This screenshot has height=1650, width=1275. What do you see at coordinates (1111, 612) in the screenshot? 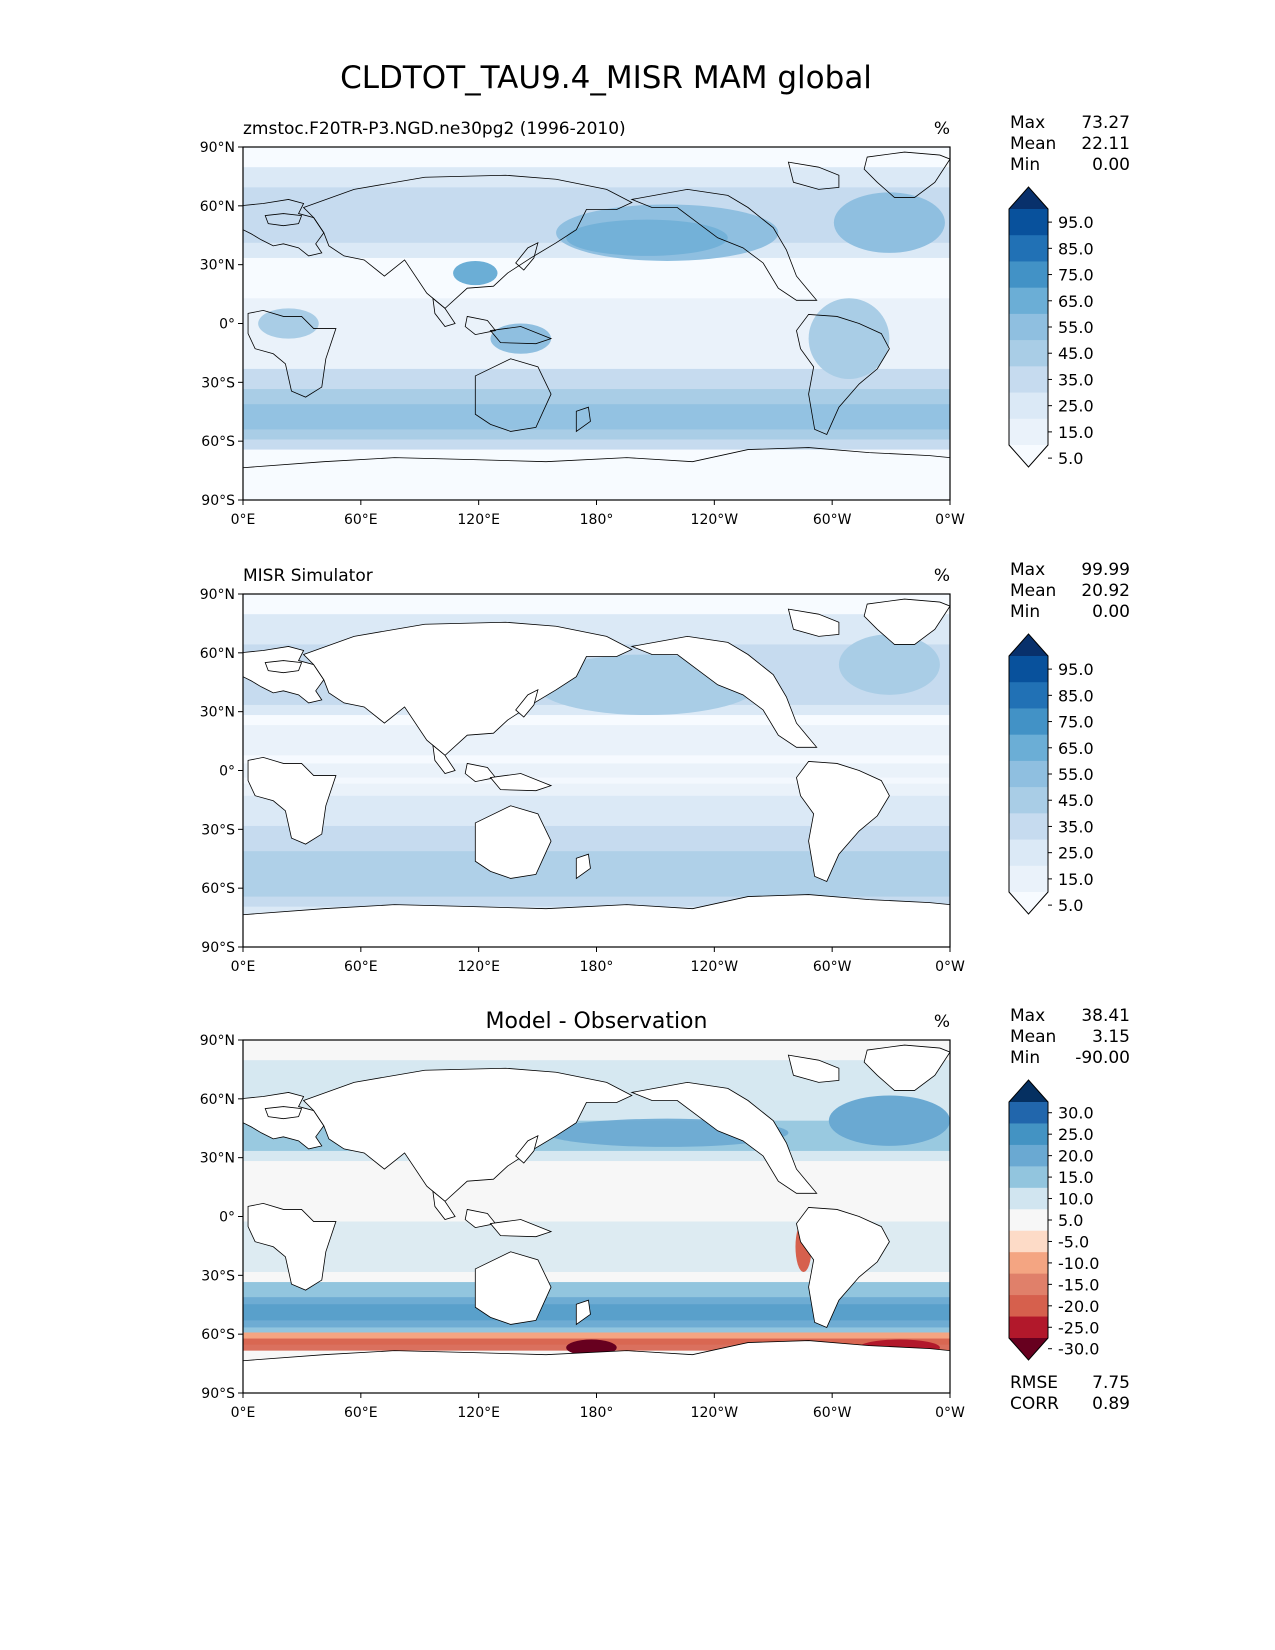
I see `stat-value: 0.00` at bounding box center [1111, 612].